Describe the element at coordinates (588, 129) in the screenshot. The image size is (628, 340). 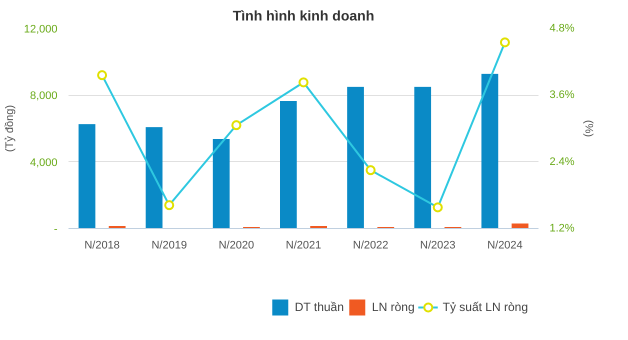
I see `y2-axis-title: (%)` at that location.